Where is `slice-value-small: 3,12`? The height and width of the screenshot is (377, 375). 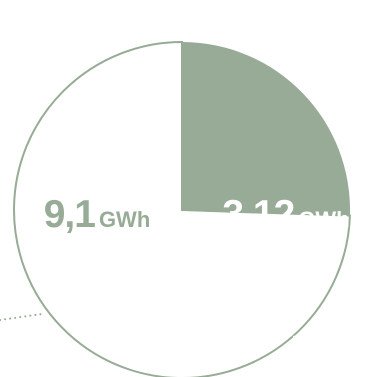
slice-value-small: 3,12 is located at coordinates (258, 214).